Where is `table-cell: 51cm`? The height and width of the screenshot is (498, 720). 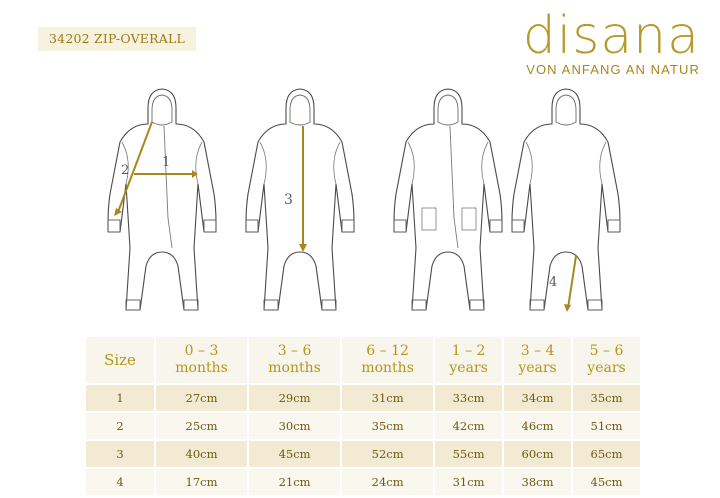 table-cell: 51cm is located at coordinates (607, 425).